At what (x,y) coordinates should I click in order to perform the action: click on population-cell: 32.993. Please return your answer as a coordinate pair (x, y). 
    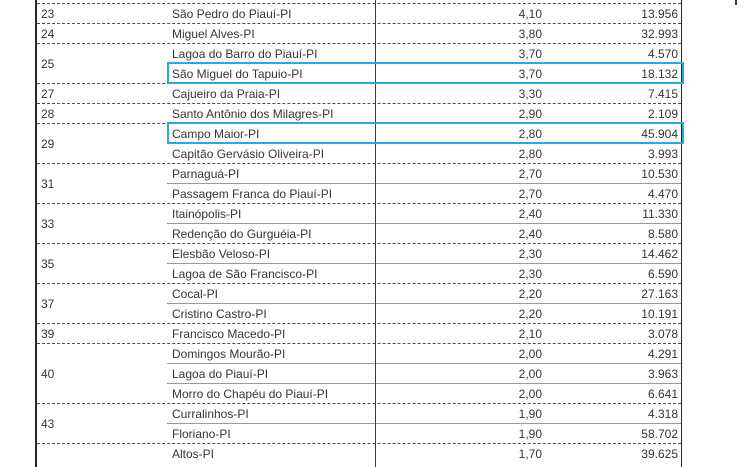
    Looking at the image, I should click on (659, 33).